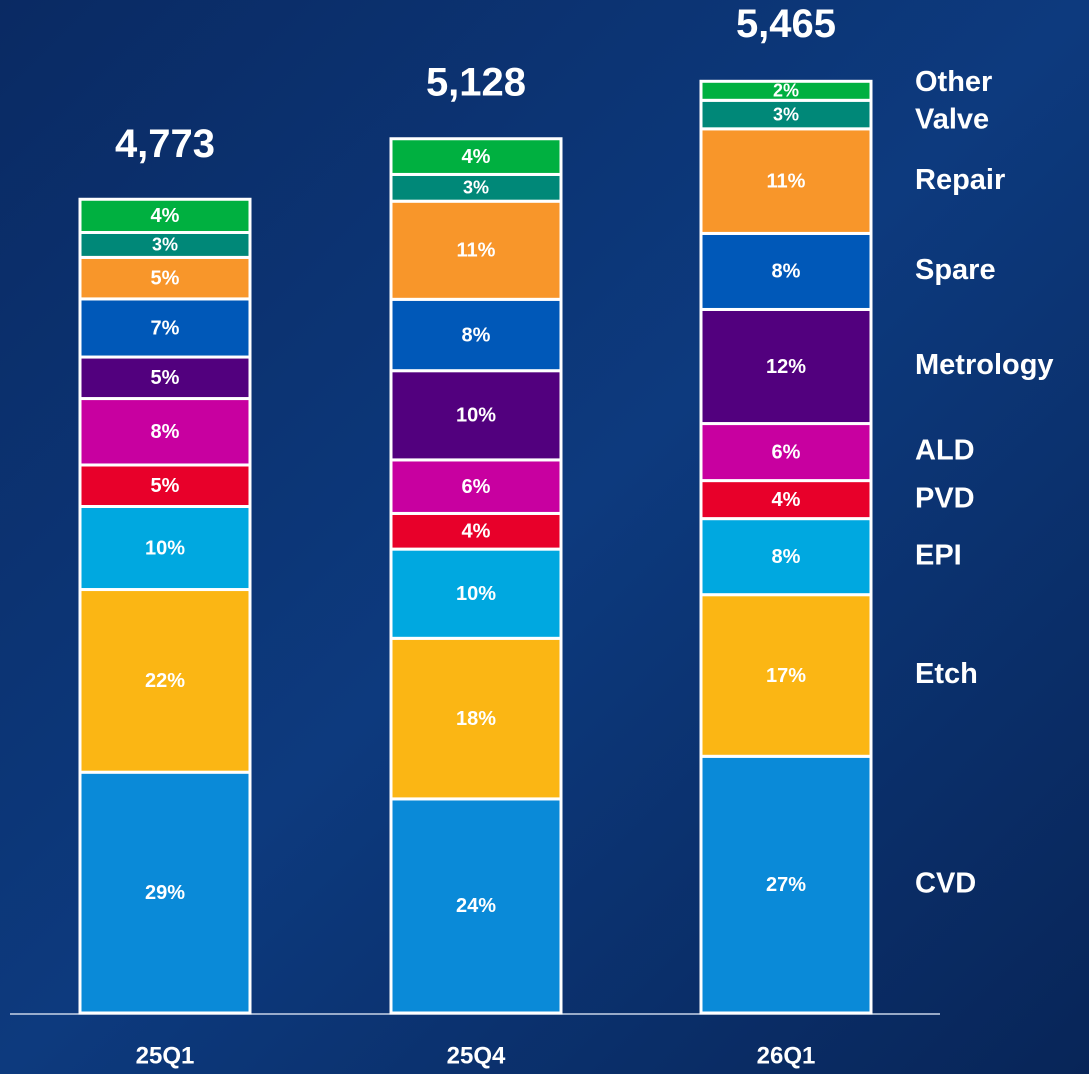  I want to click on segment-label: 7%, so click(165, 328).